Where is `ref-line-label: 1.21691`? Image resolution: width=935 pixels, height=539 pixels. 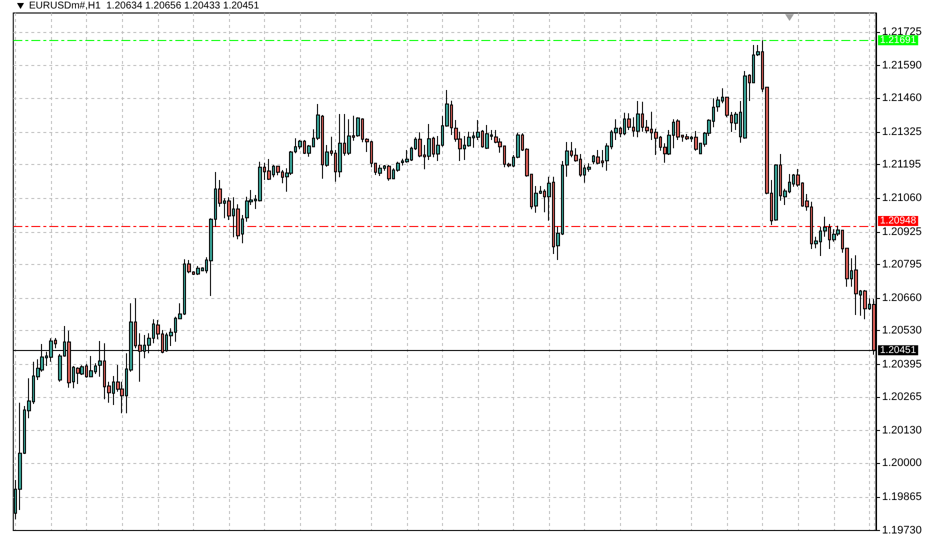
ref-line-label: 1.21691 is located at coordinates (898, 40).